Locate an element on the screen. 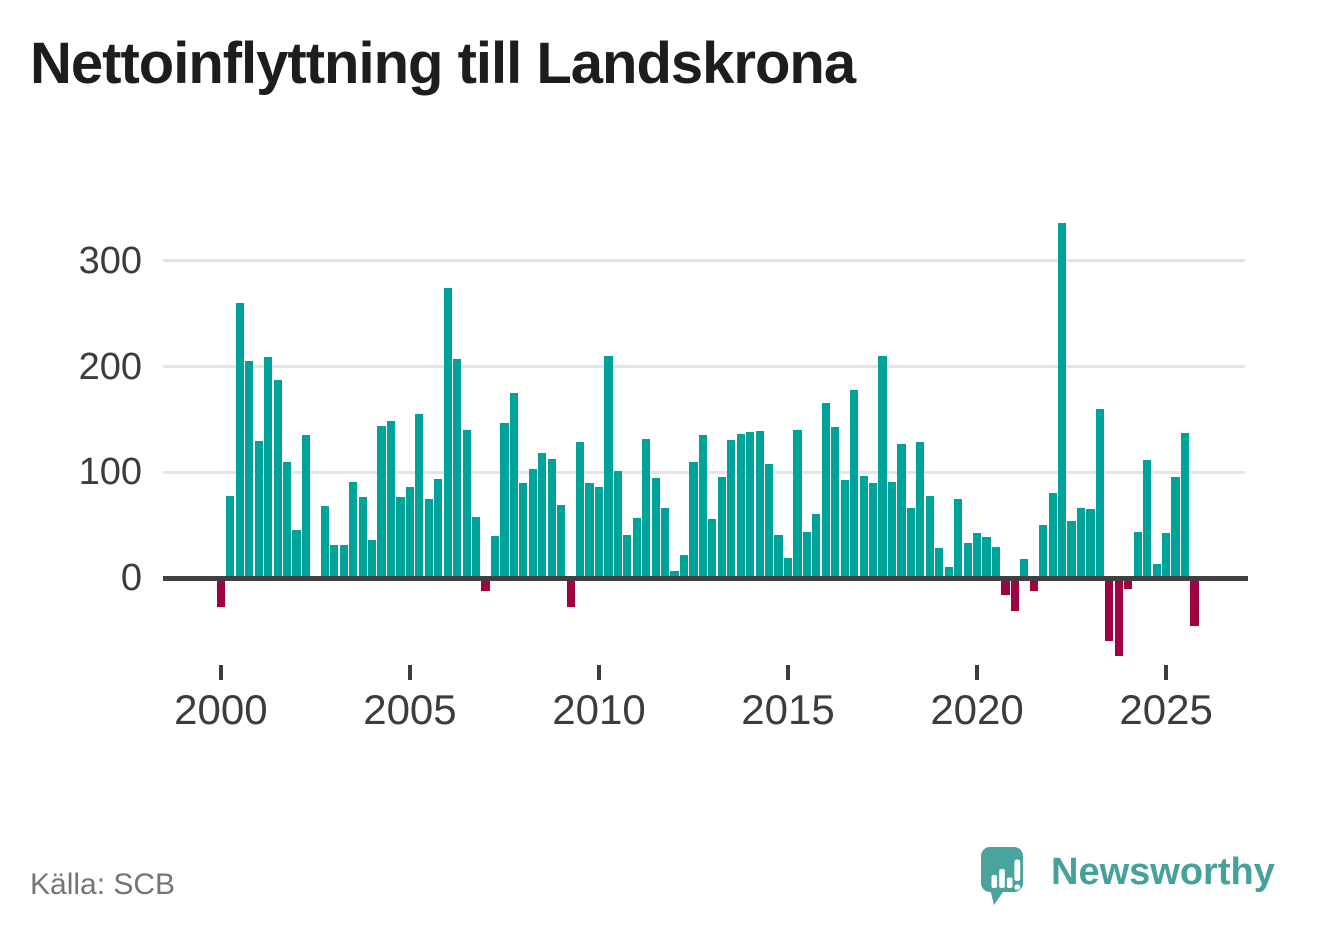 Image resolution: width=1322 pixels, height=939 pixels. chart-title: Nettoinflyttning till Landskrona is located at coordinates (443, 63).